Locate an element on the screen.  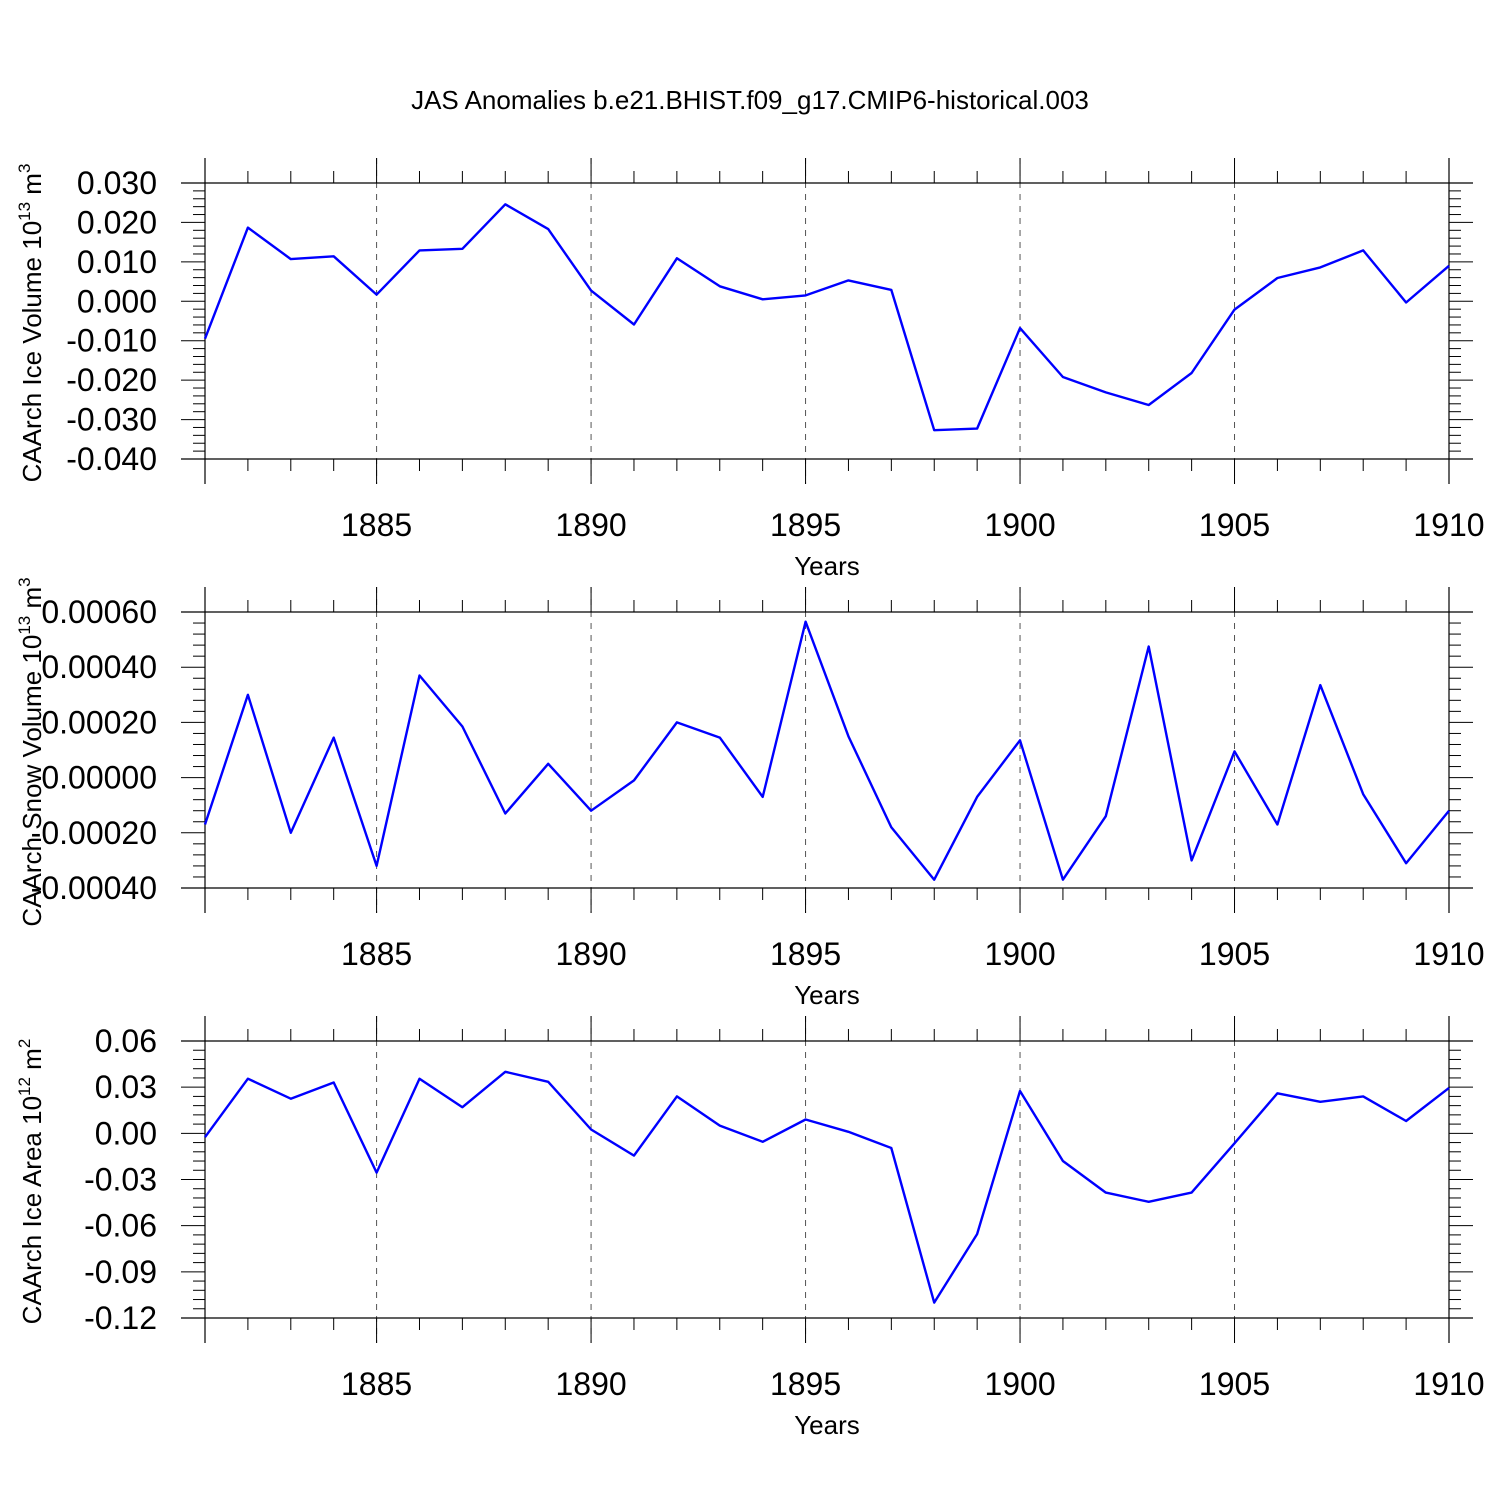
y-tick-label: -0.010 is located at coordinates (111, 341).